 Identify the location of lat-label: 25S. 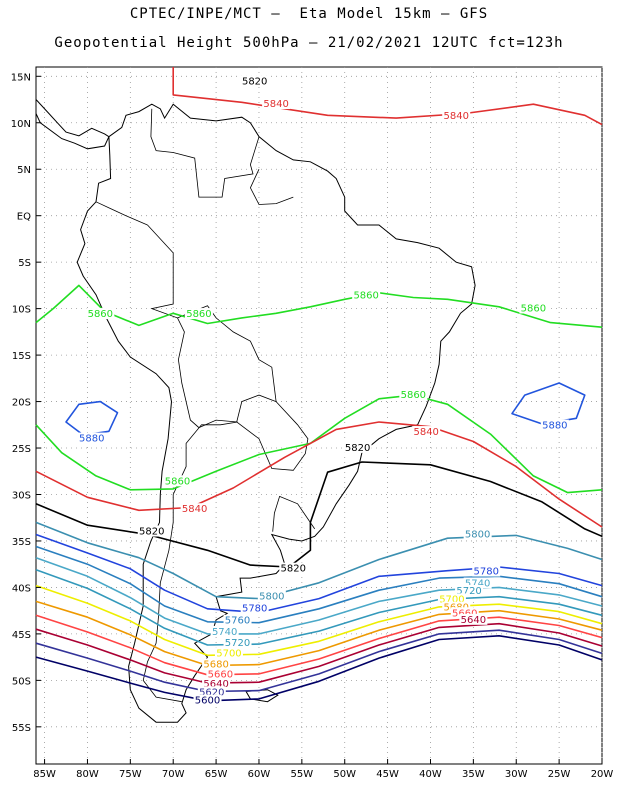
(21, 449).